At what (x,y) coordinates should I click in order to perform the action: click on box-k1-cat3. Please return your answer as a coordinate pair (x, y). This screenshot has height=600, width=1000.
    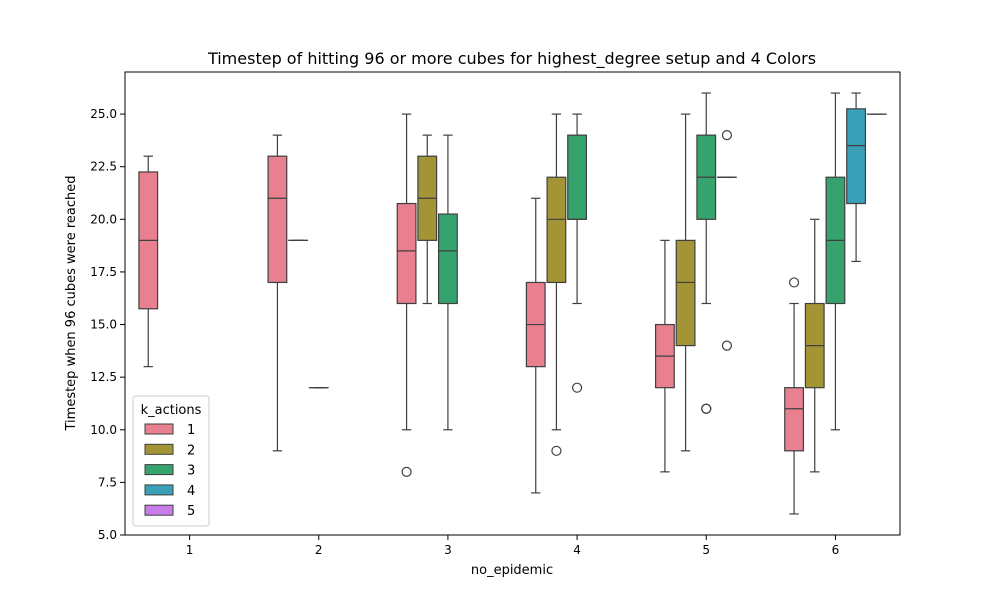
    Looking at the image, I should click on (406, 295).